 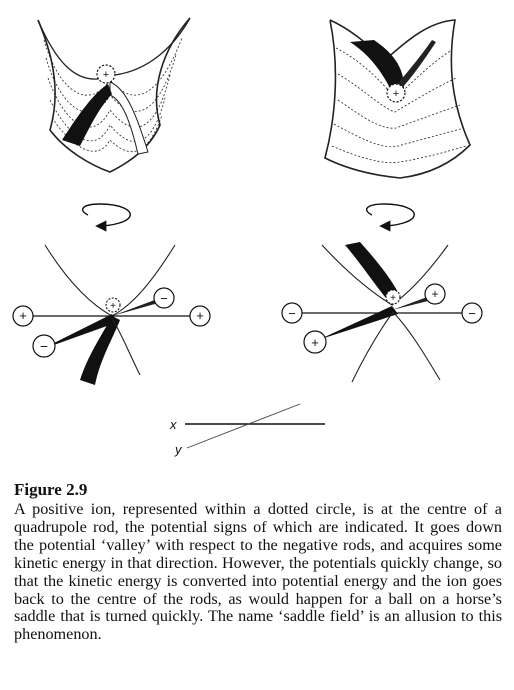 I want to click on quadrupole-bottom-right: + − − + +, so click(x=382, y=312).